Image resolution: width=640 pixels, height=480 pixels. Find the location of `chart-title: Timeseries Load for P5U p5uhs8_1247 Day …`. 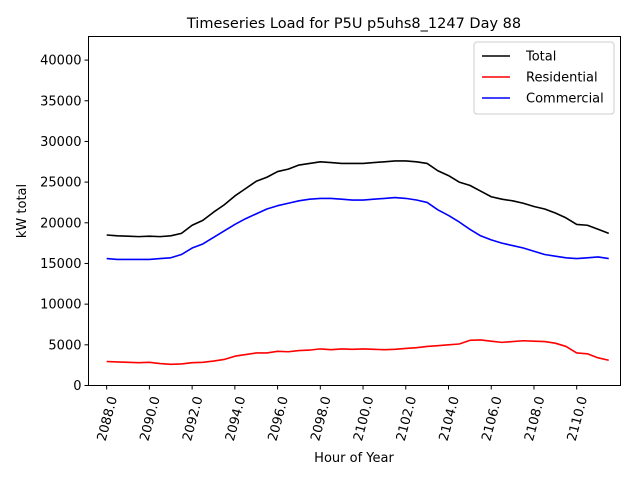

chart-title: Timeseries Load for P5U p5uhs8_1247 Day … is located at coordinates (353, 24).